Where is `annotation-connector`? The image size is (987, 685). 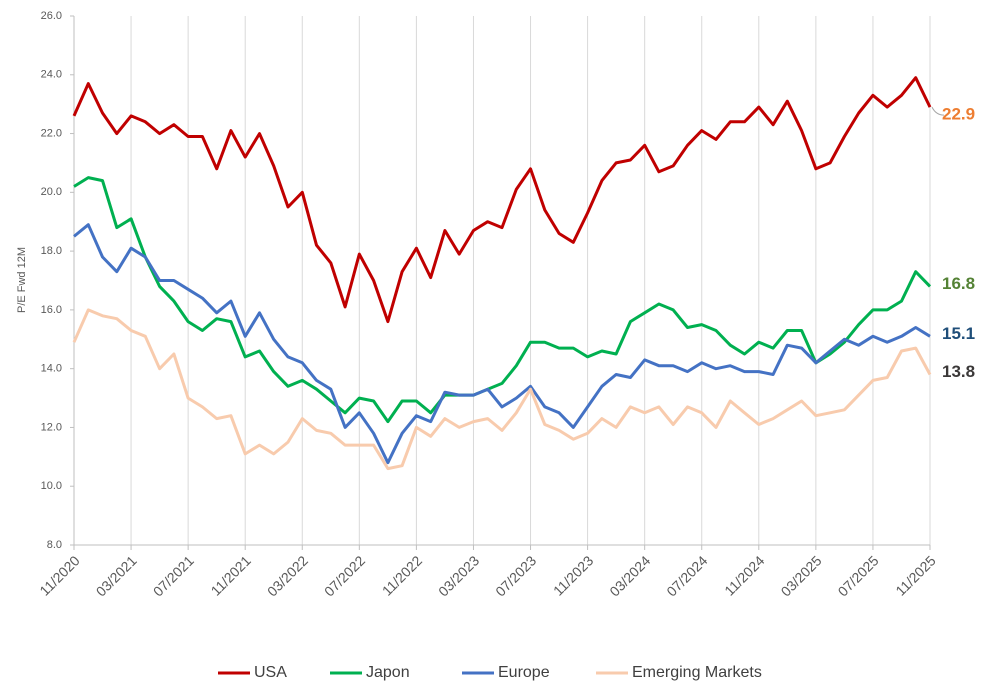
annotation-connector is located at coordinates (938, 111).